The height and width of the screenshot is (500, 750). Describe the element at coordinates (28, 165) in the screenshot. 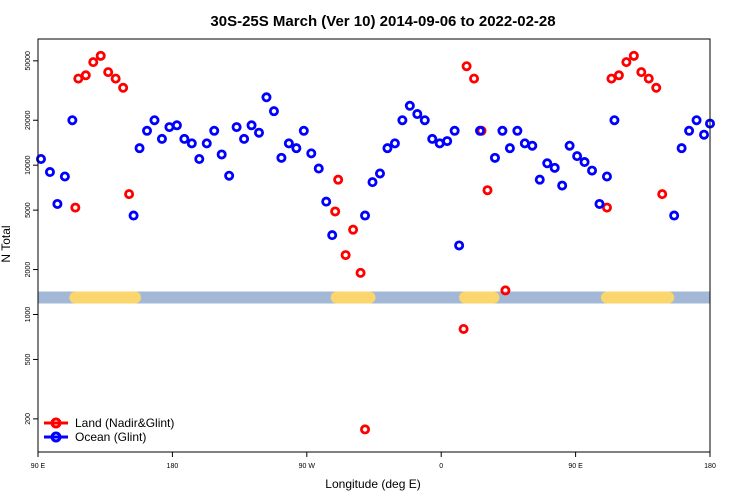

I see `y-tick-label: 10000` at that location.